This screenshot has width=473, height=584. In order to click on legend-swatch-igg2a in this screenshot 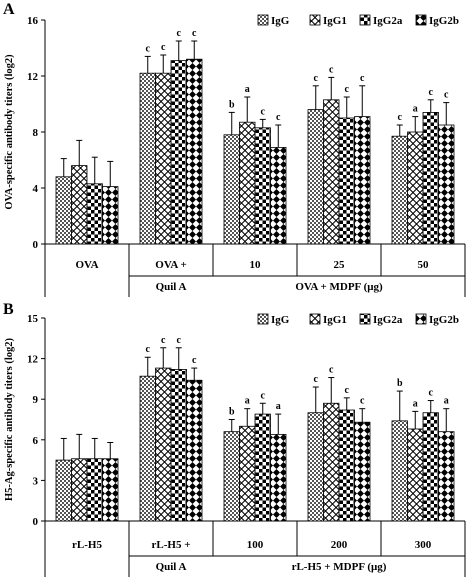, I will do `click(365, 319)`.